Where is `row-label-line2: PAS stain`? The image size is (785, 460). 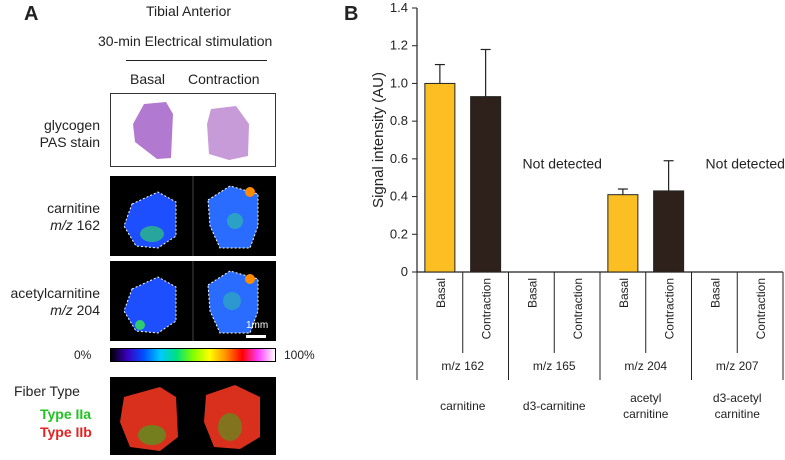
row-label-line2: PAS stain is located at coordinates (69, 142).